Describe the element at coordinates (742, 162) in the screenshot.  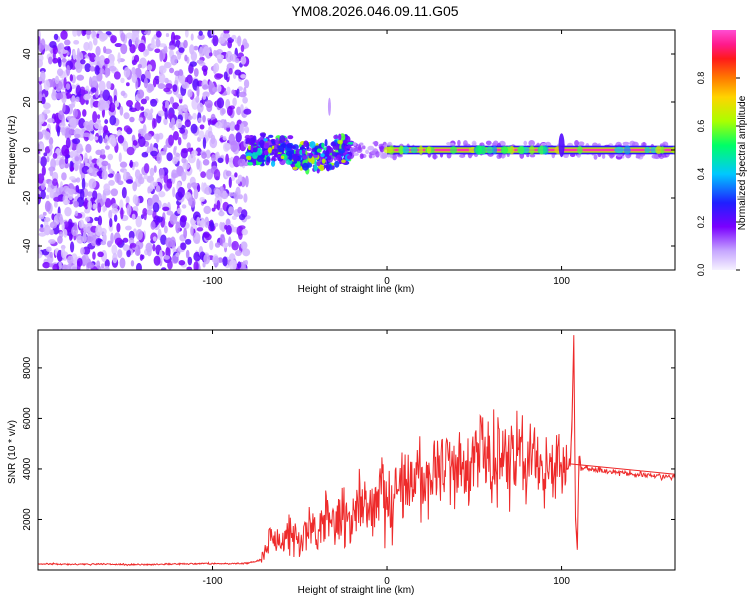
I see `colorbar-label: Normalized spectral amplitude` at that location.